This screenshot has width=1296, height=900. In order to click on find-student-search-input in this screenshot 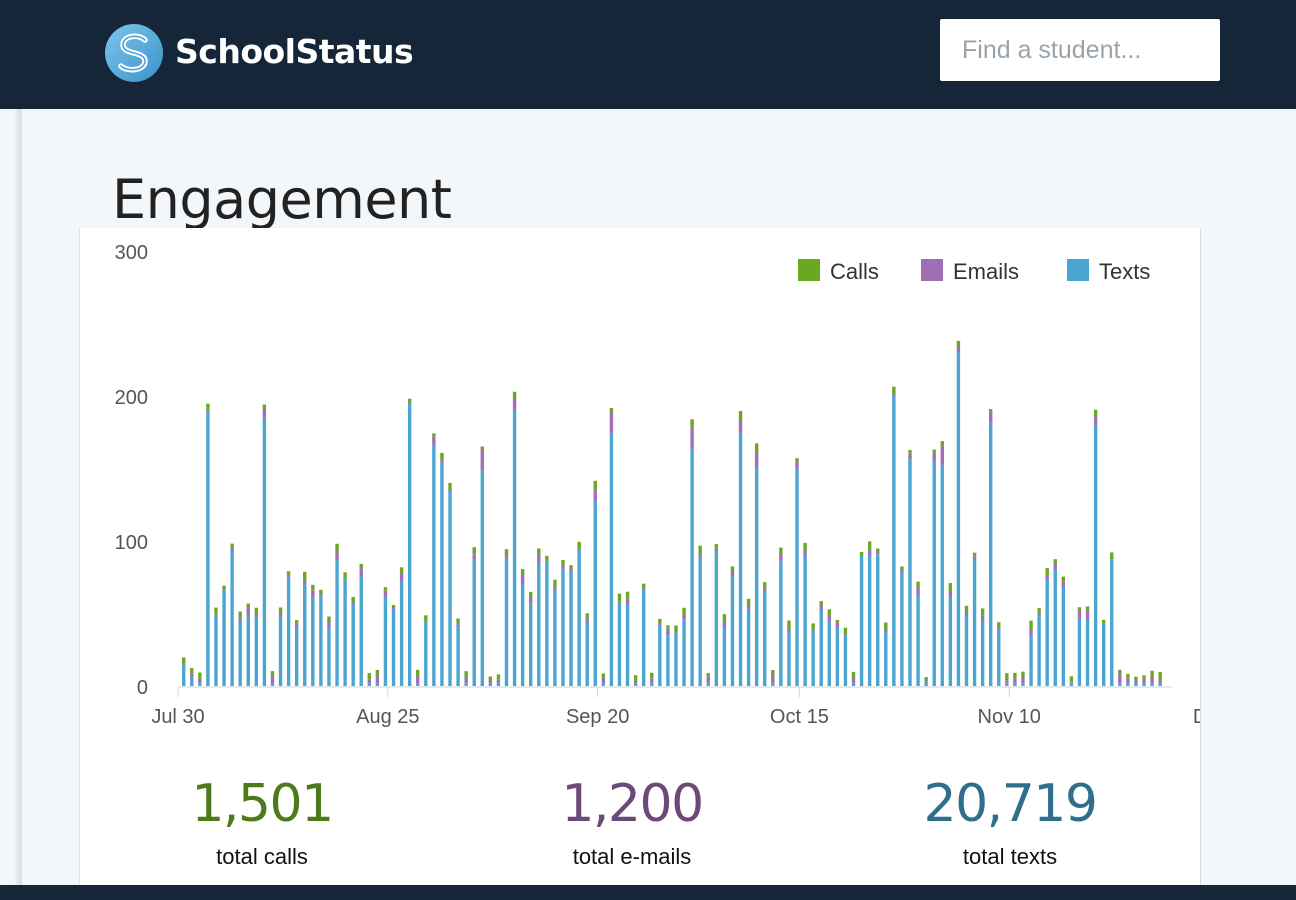, I will do `click(1080, 50)`.